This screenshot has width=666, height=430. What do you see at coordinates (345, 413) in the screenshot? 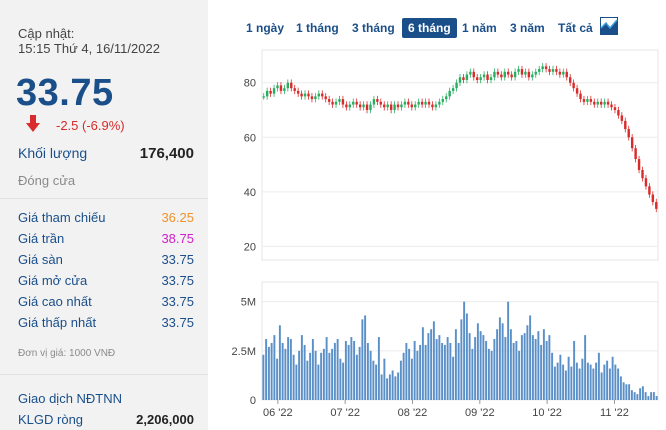
I see `x-tick-label: 07 '22` at bounding box center [345, 413].